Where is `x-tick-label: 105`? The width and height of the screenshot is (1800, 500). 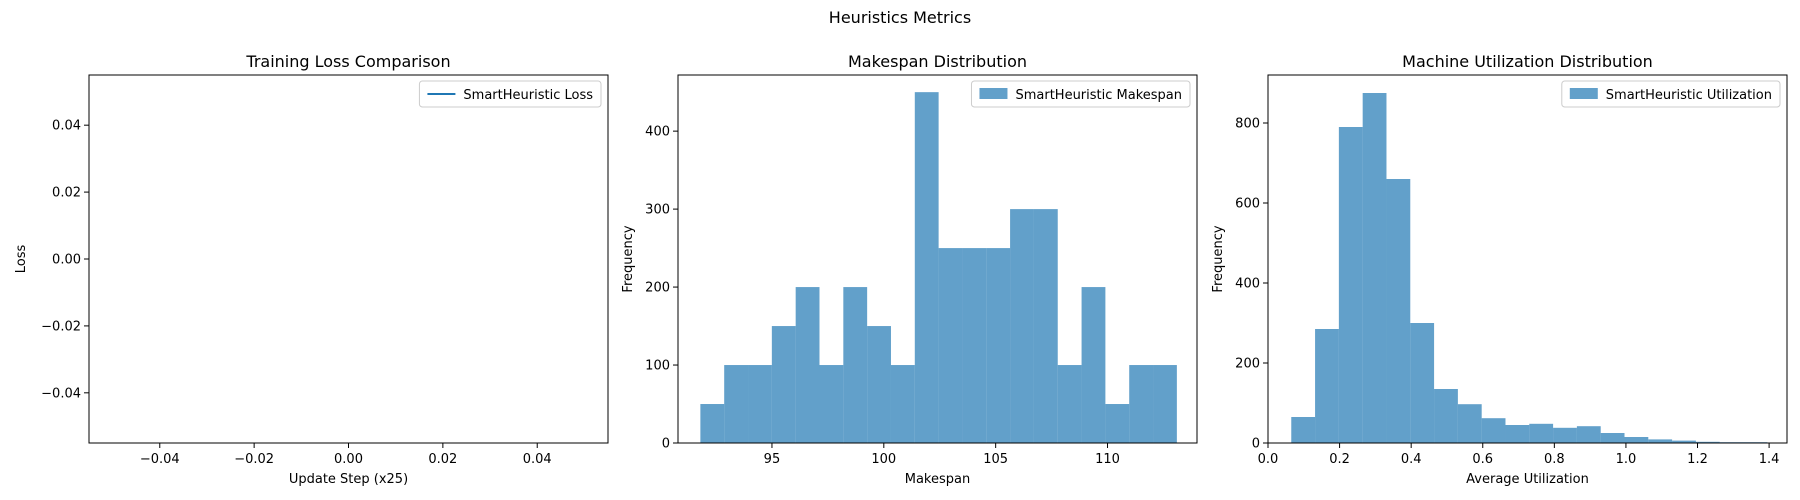 x-tick-label: 105 is located at coordinates (995, 459).